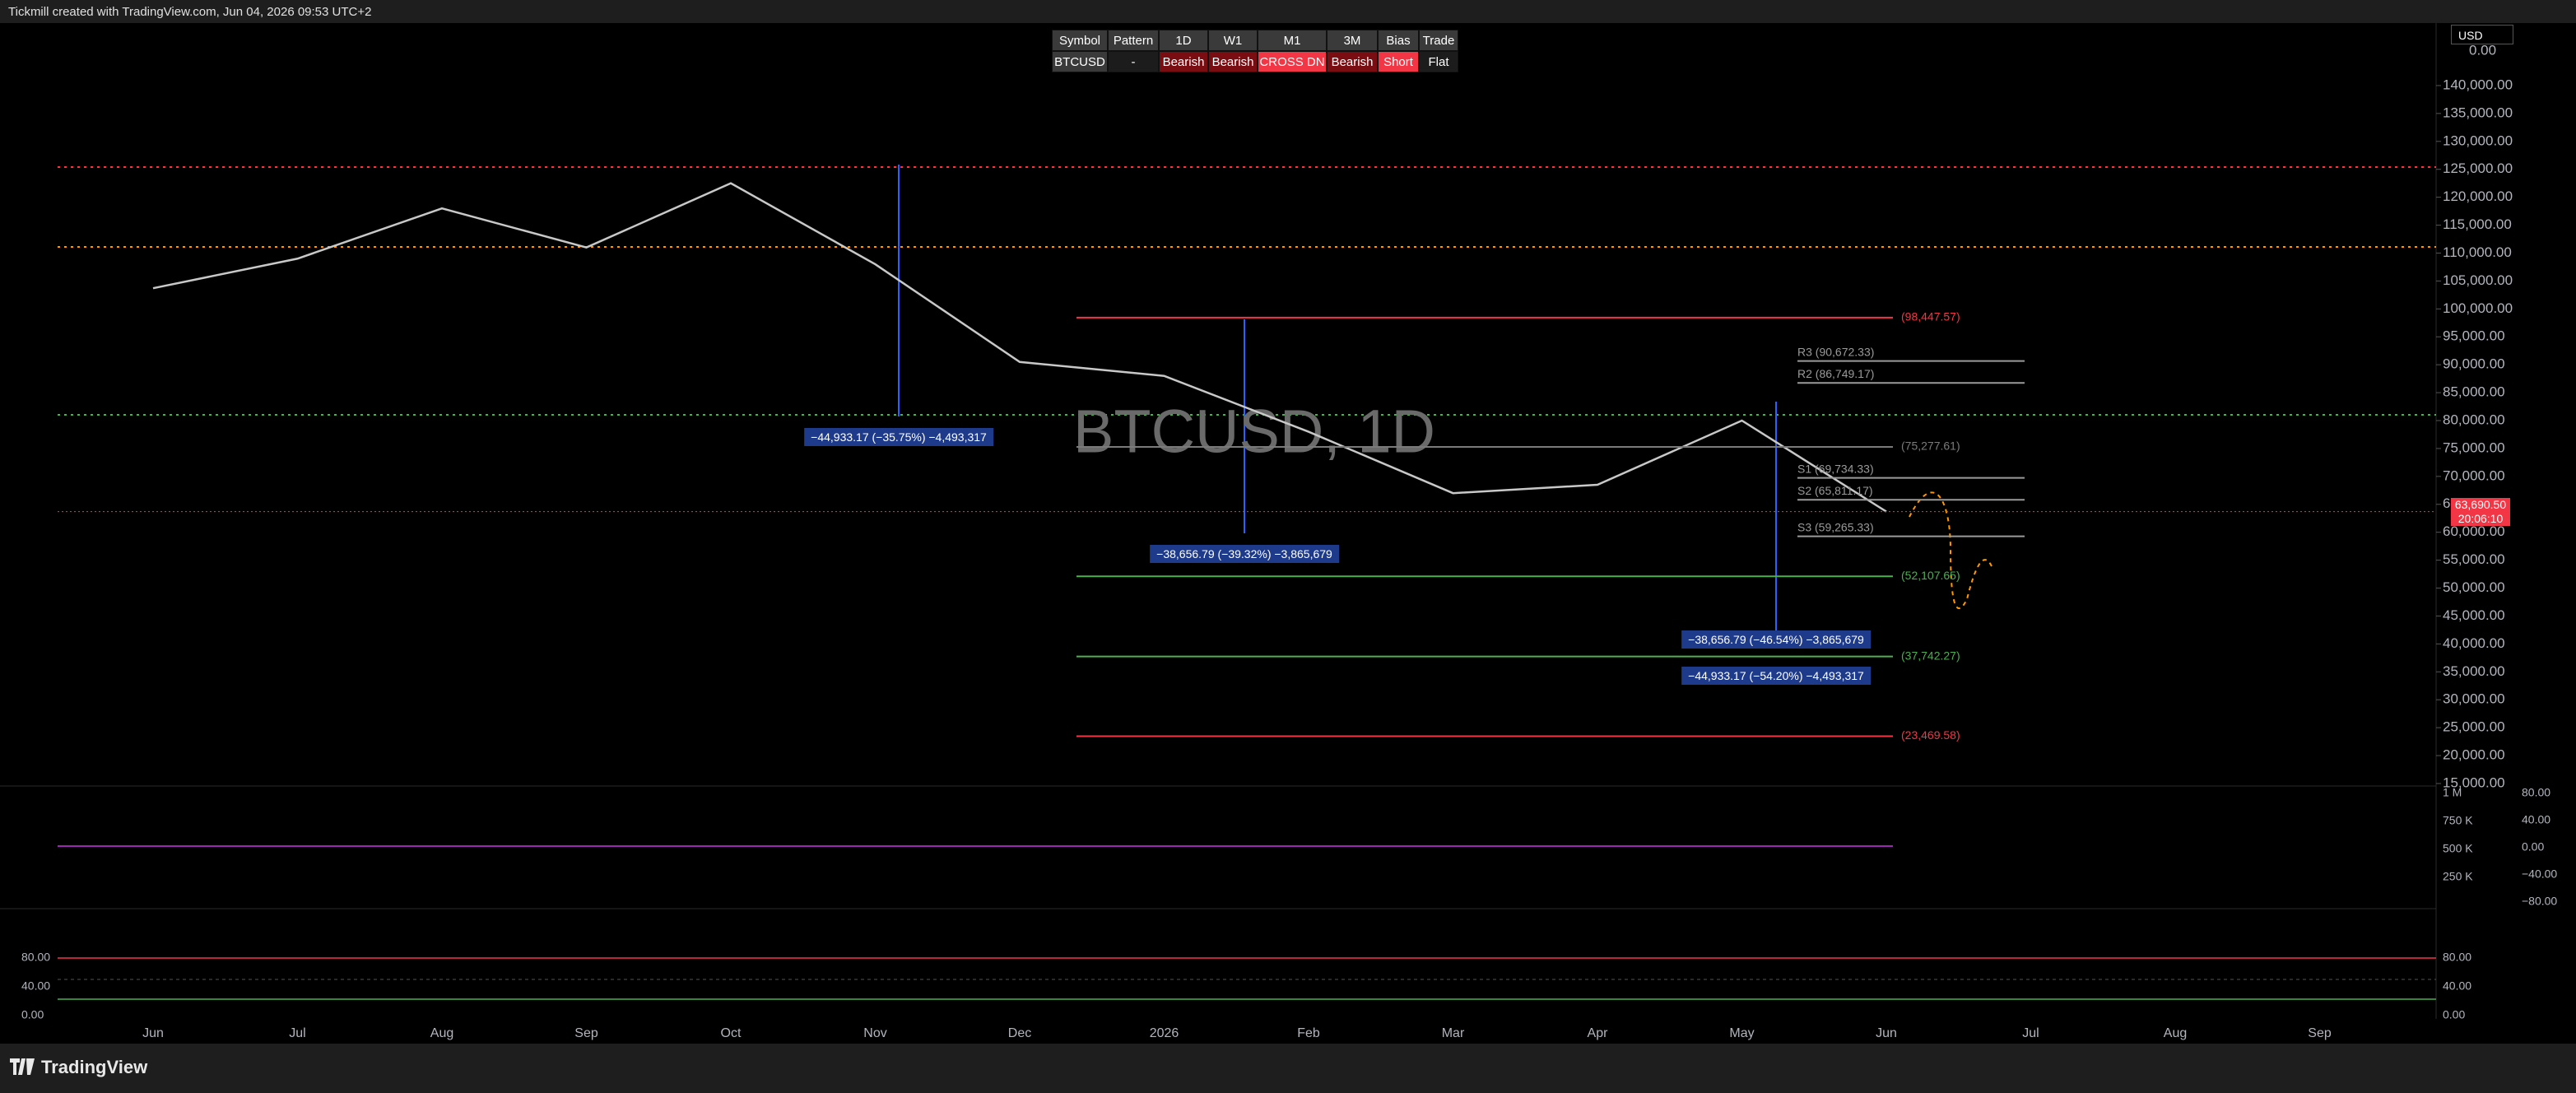 The width and height of the screenshot is (2576, 1093). What do you see at coordinates (1352, 41) in the screenshot?
I see `header-cell: 3M` at bounding box center [1352, 41].